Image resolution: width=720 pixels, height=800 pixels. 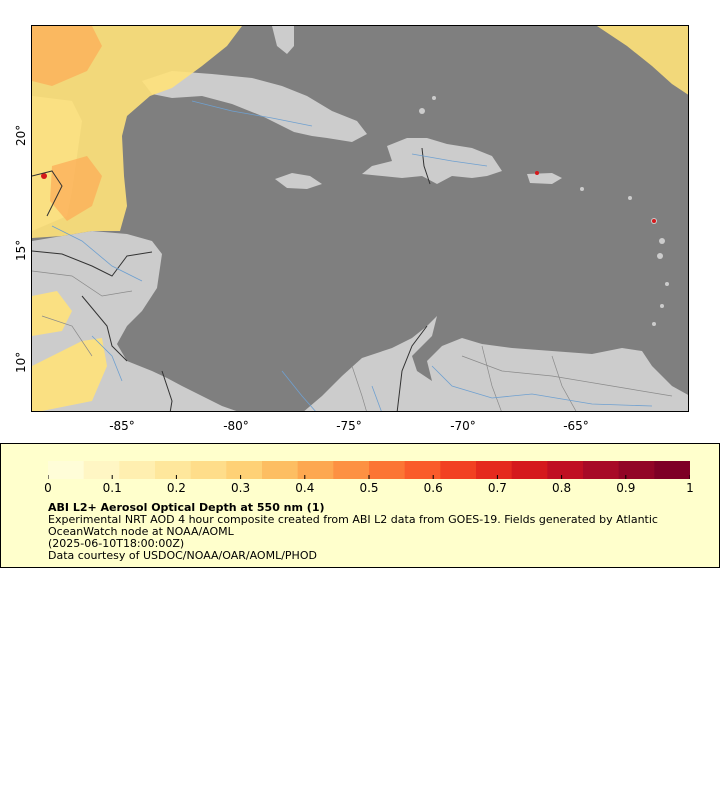 What do you see at coordinates (433, 488) in the screenshot?
I see `colorbar-tick-label: 0.6` at bounding box center [433, 488].